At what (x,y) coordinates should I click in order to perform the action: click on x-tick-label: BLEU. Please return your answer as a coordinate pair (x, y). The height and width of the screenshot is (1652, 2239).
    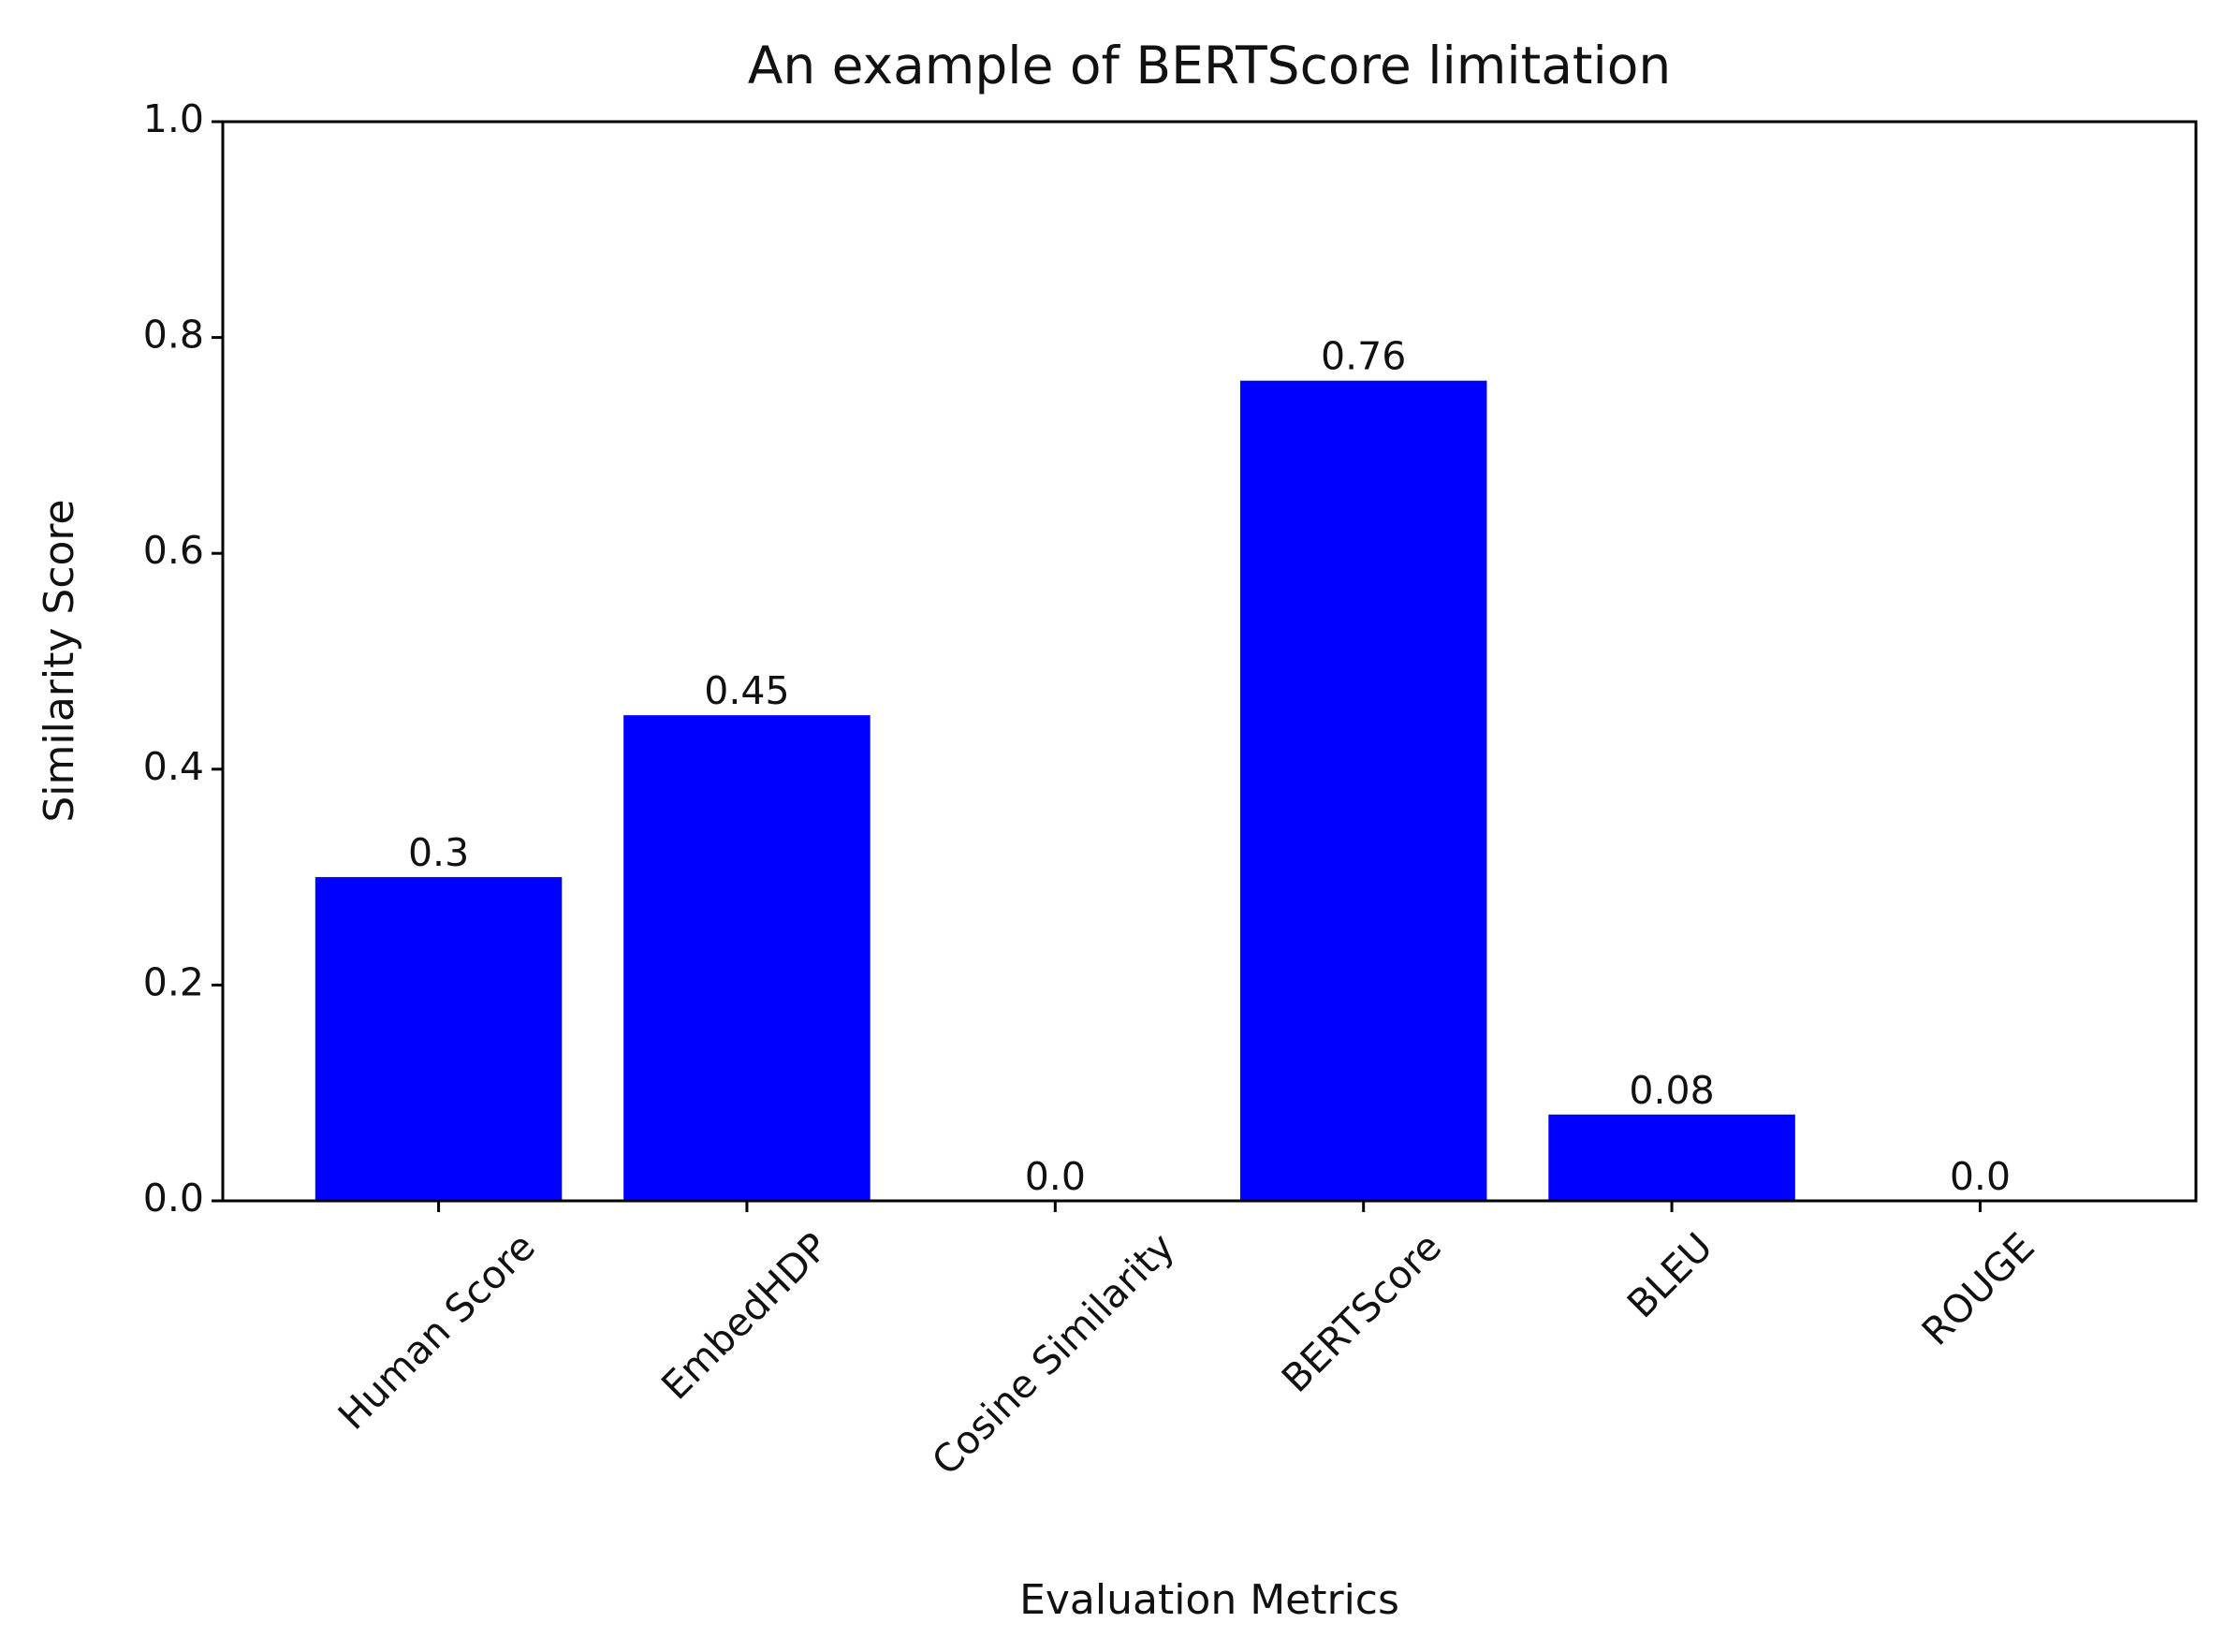
    Looking at the image, I should click on (1669, 1275).